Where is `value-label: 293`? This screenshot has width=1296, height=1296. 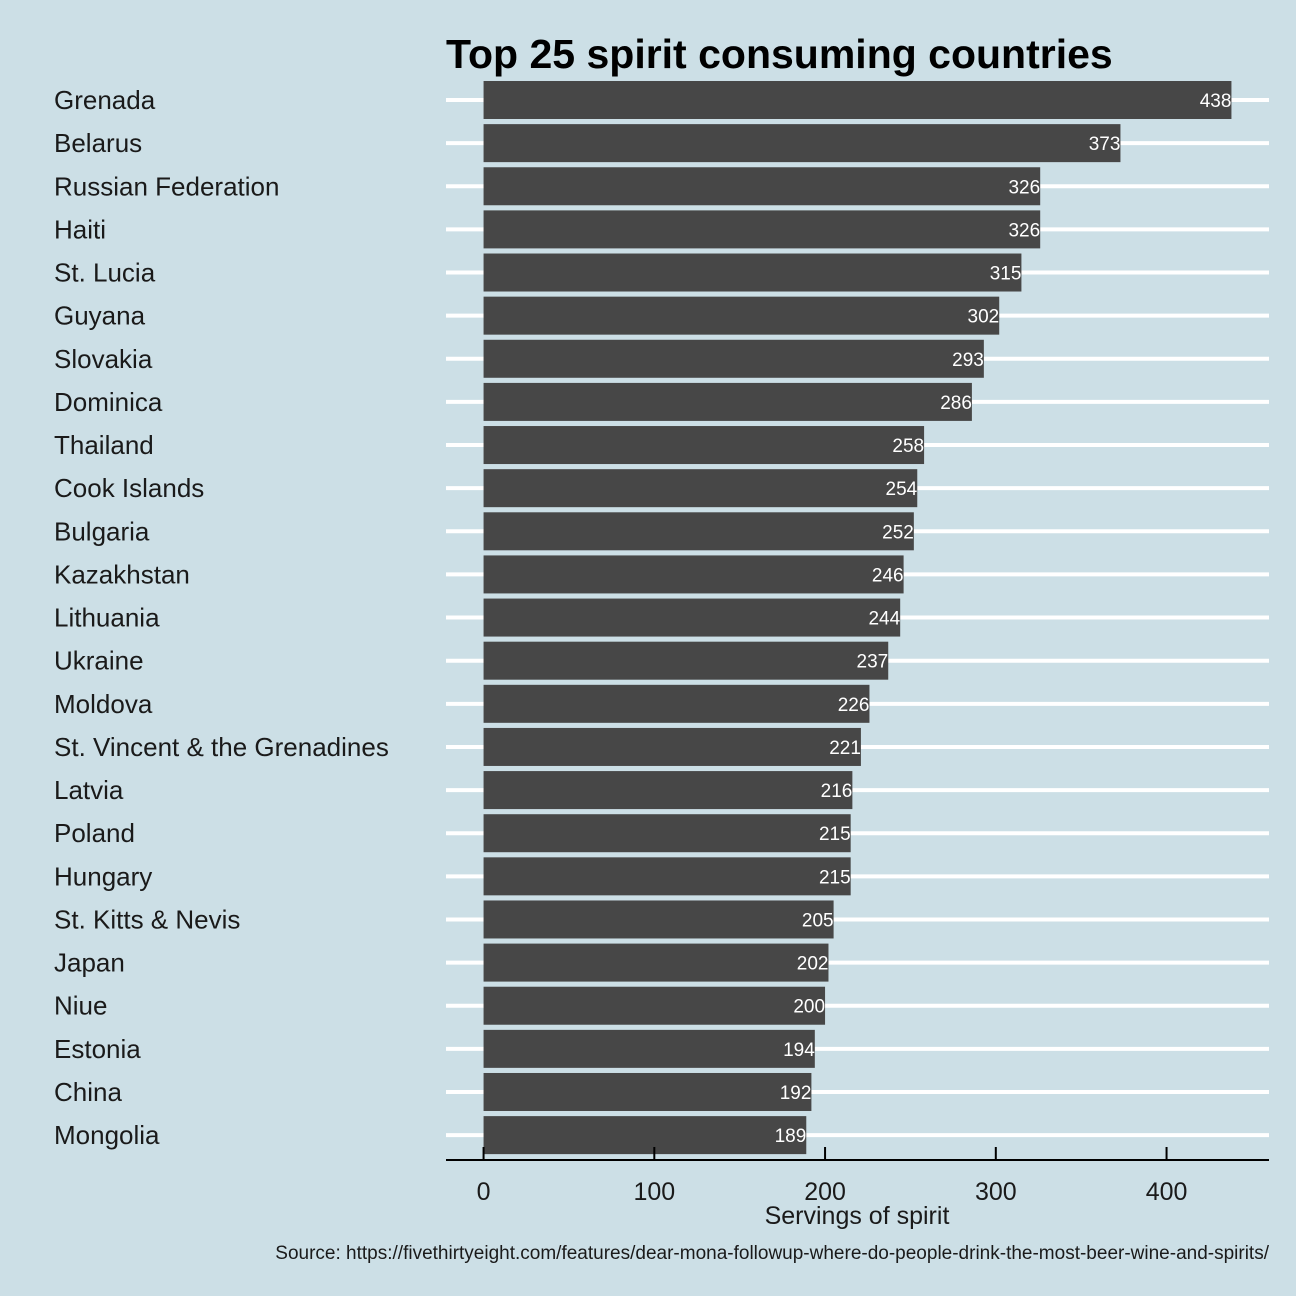 value-label: 293 is located at coordinates (968, 360).